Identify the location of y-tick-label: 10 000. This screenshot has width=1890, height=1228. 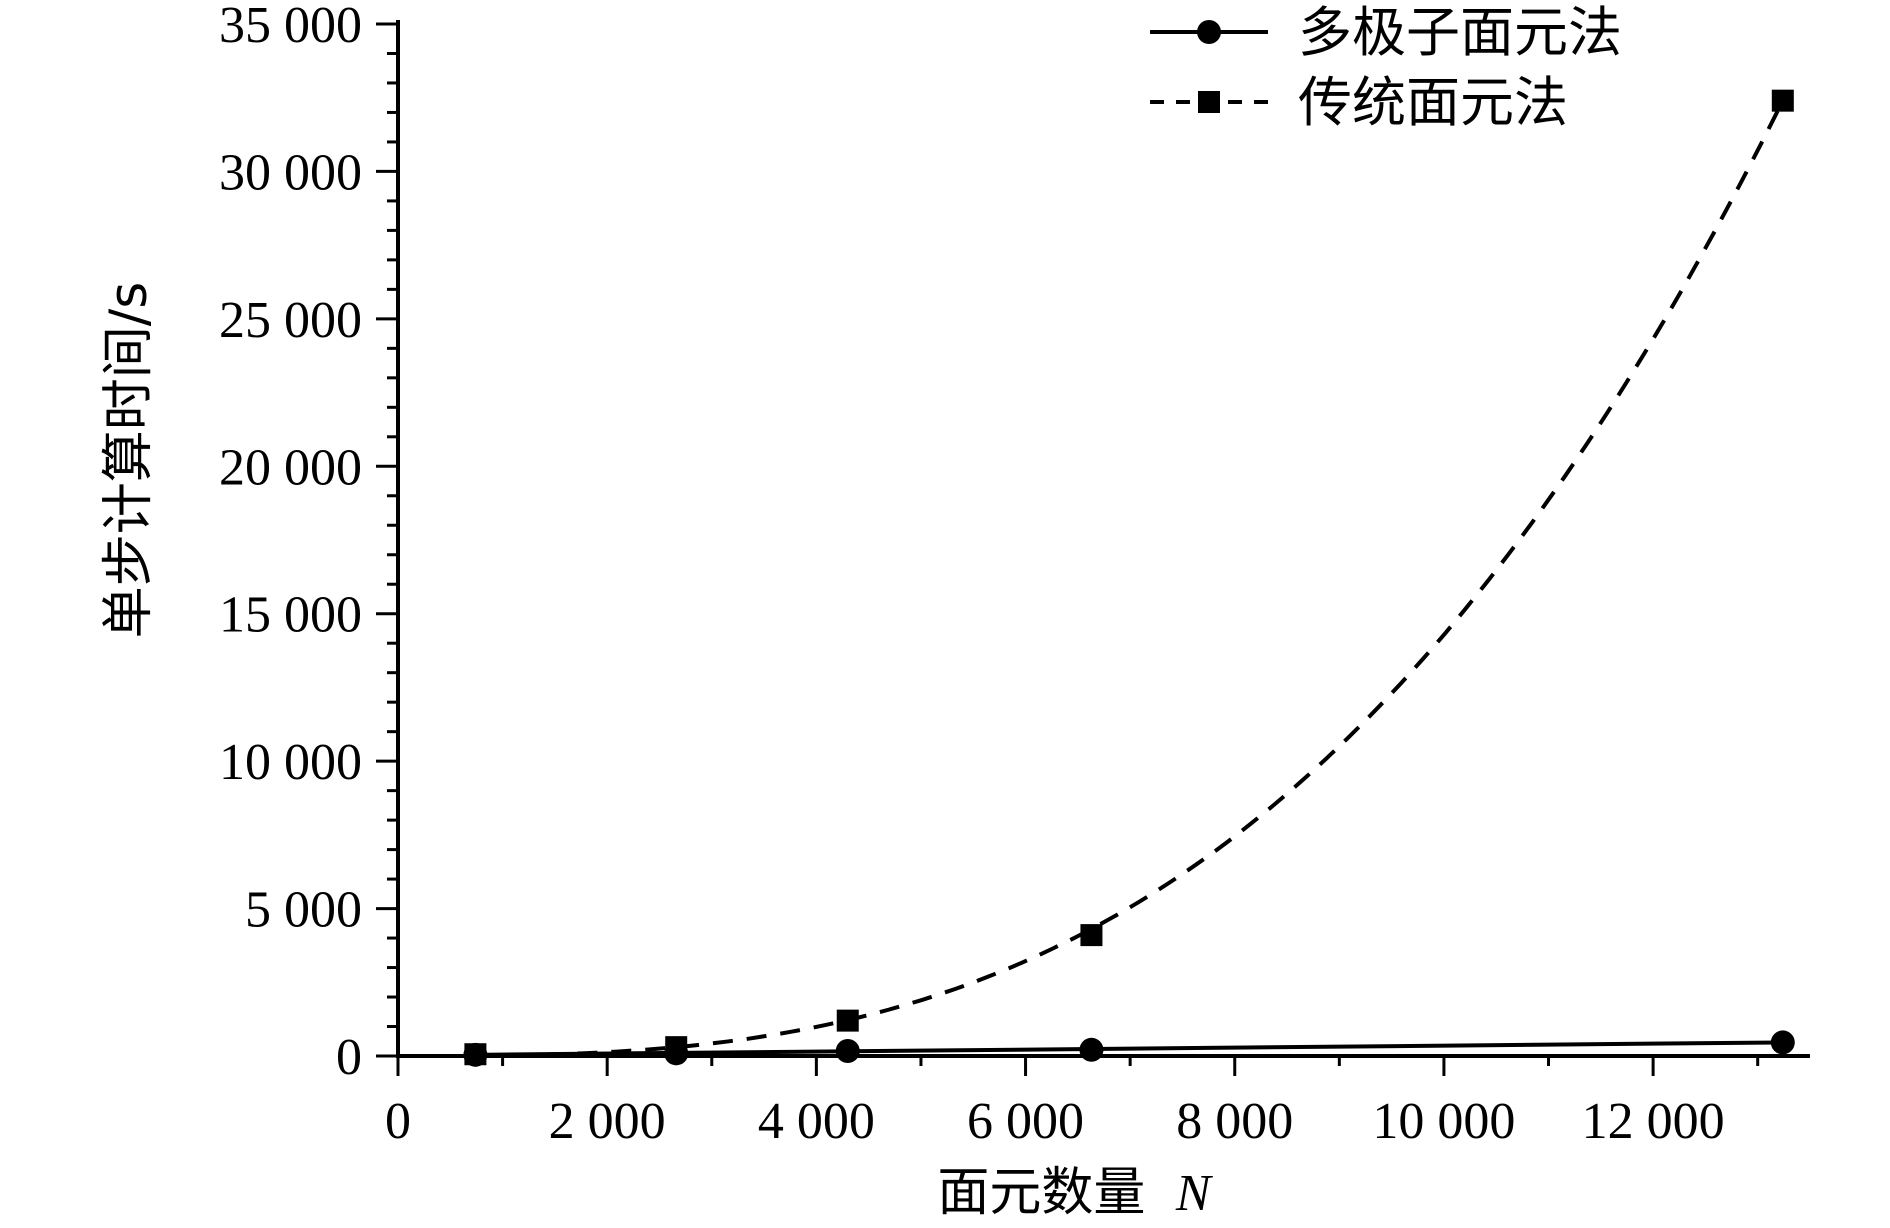
(290, 762).